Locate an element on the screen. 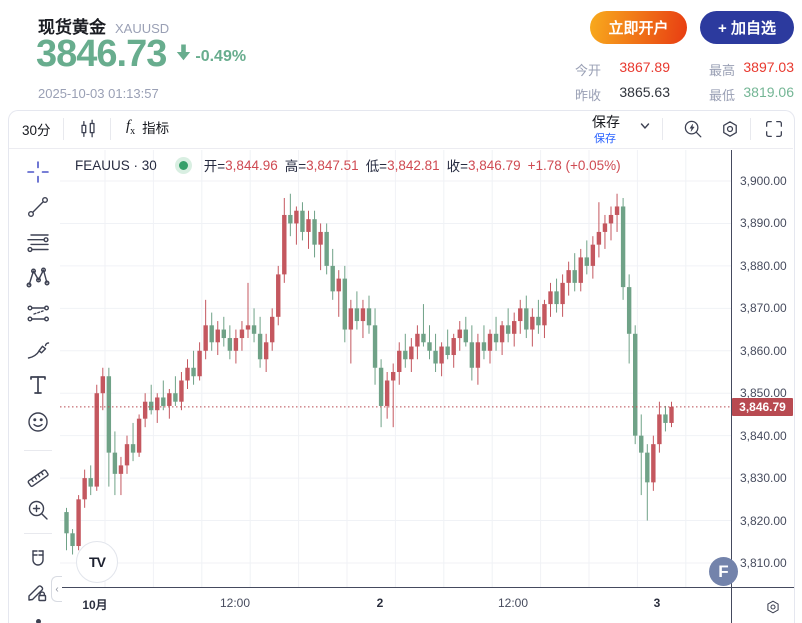 The height and width of the screenshot is (623, 802). instrument-name: 现货黄金 is located at coordinates (72, 27).